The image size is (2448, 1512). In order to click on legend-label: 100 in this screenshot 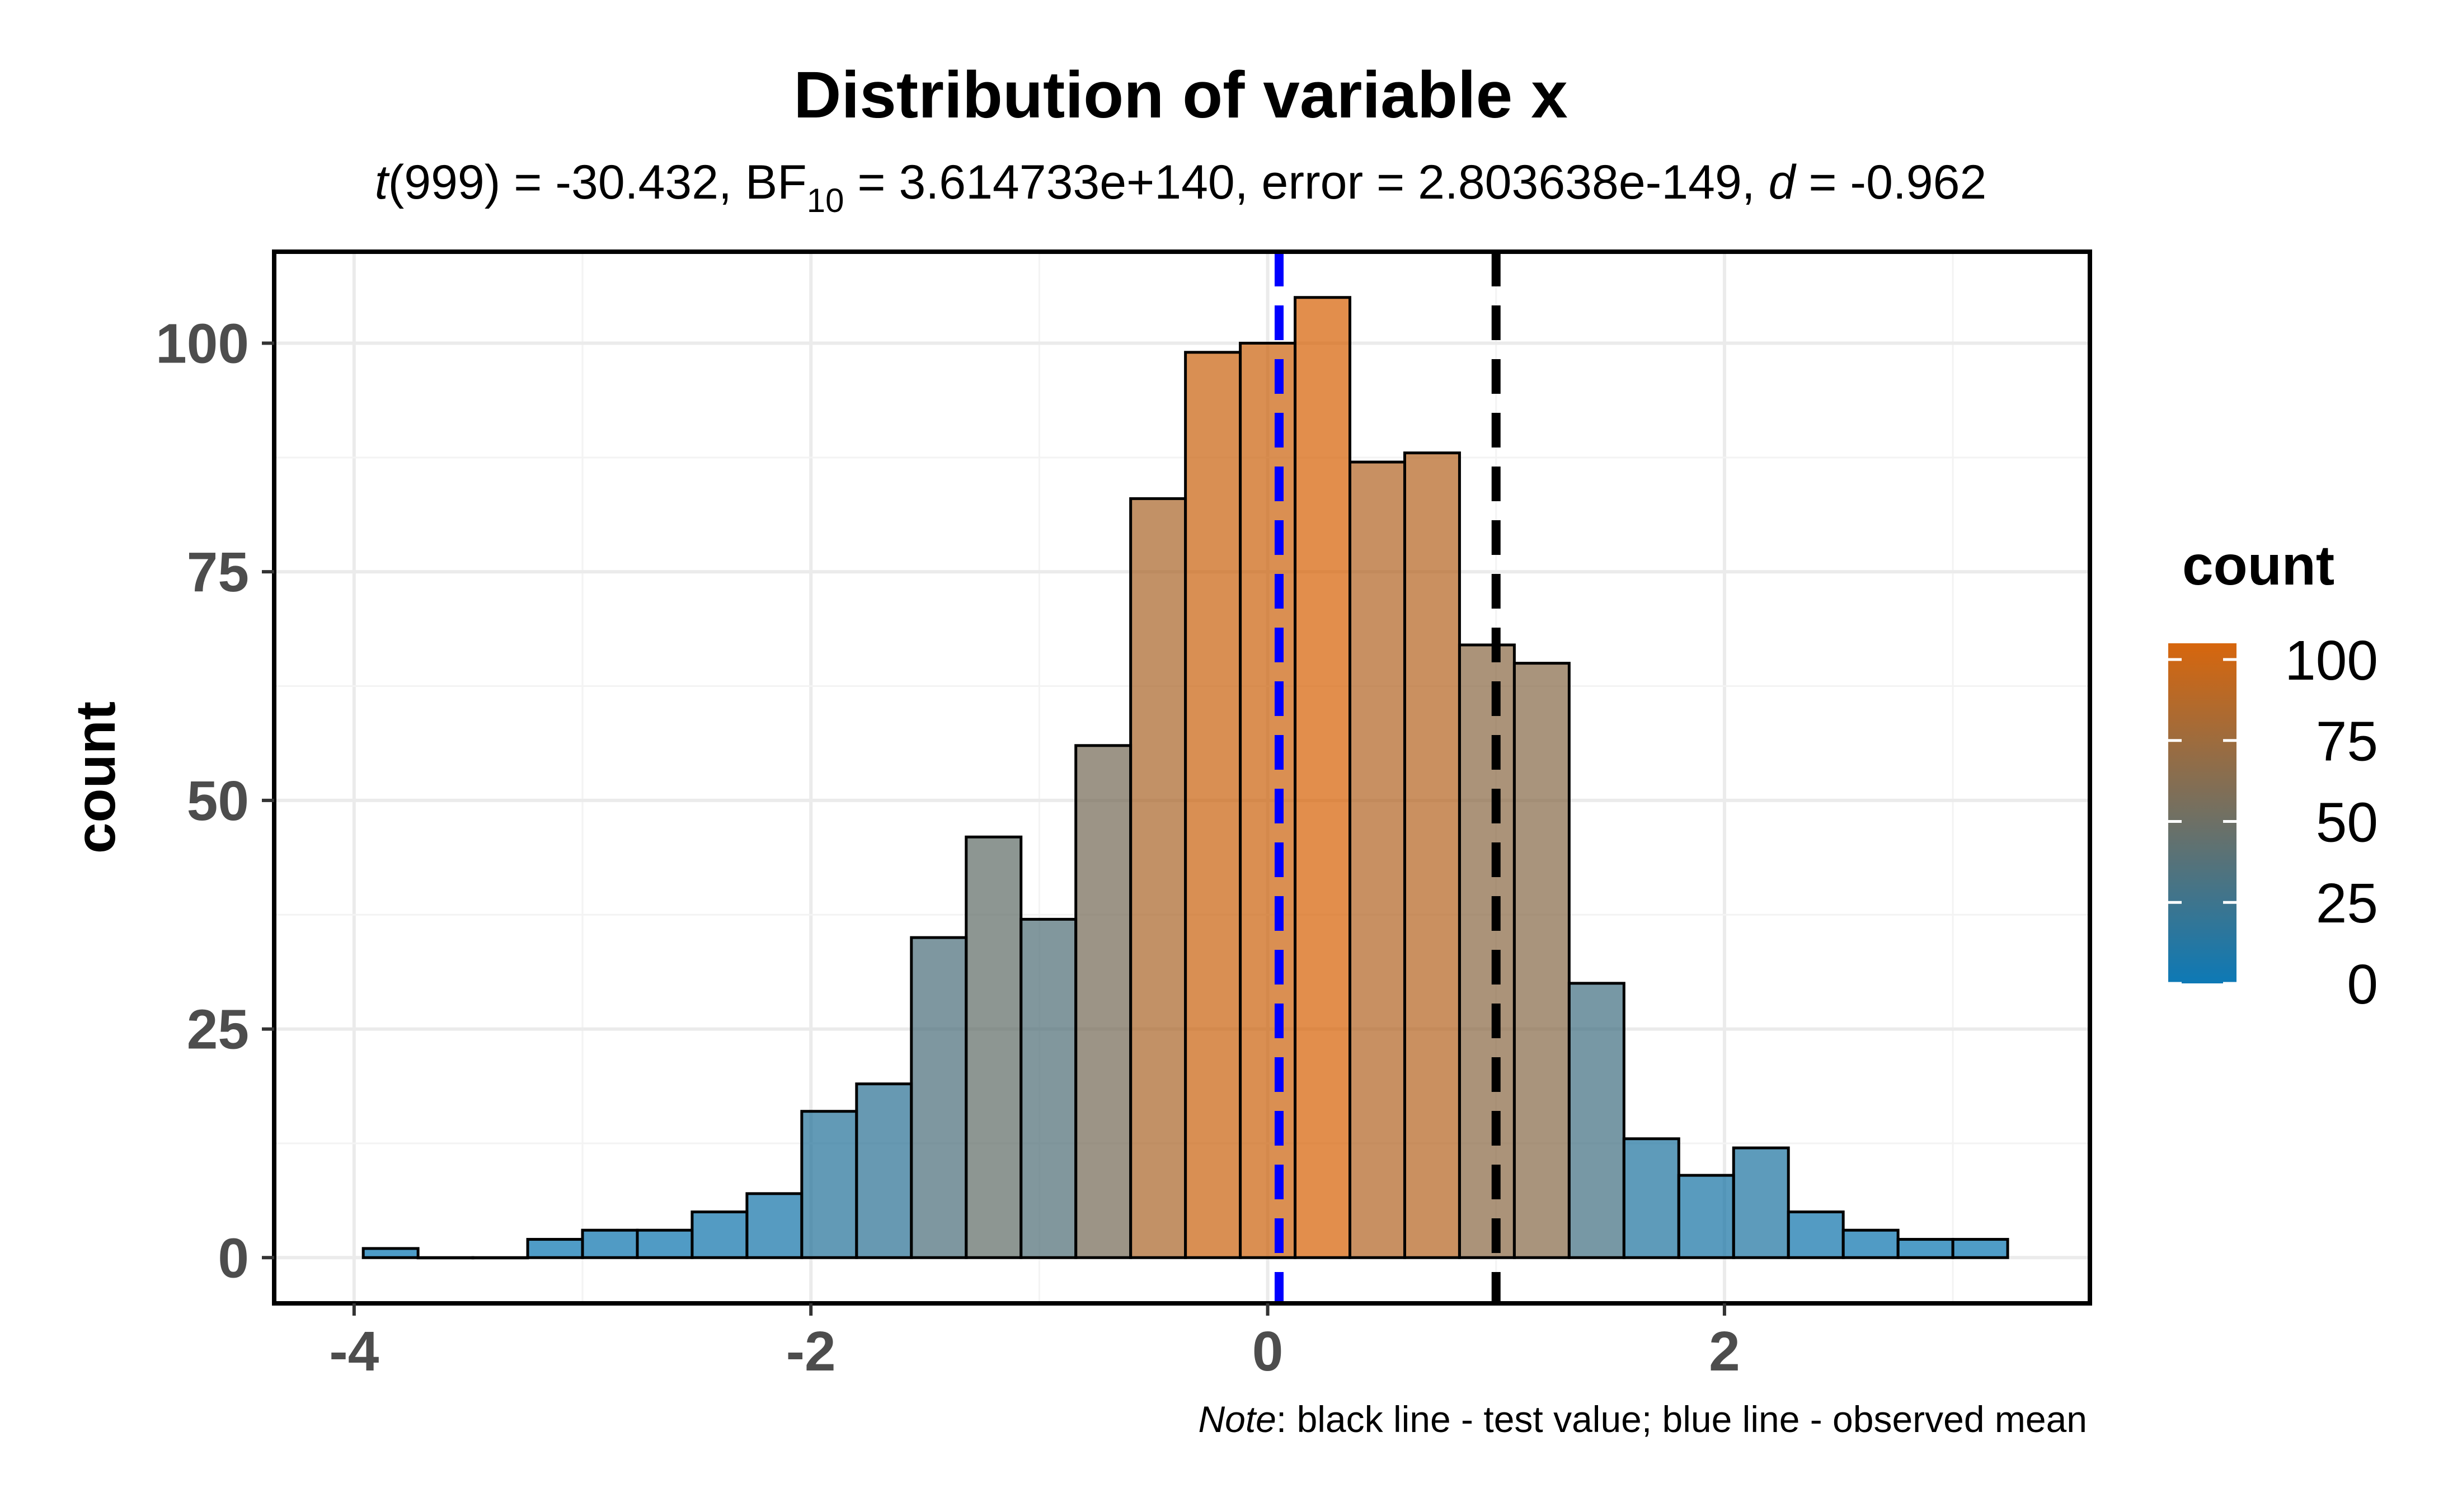, I will do `click(2331, 661)`.